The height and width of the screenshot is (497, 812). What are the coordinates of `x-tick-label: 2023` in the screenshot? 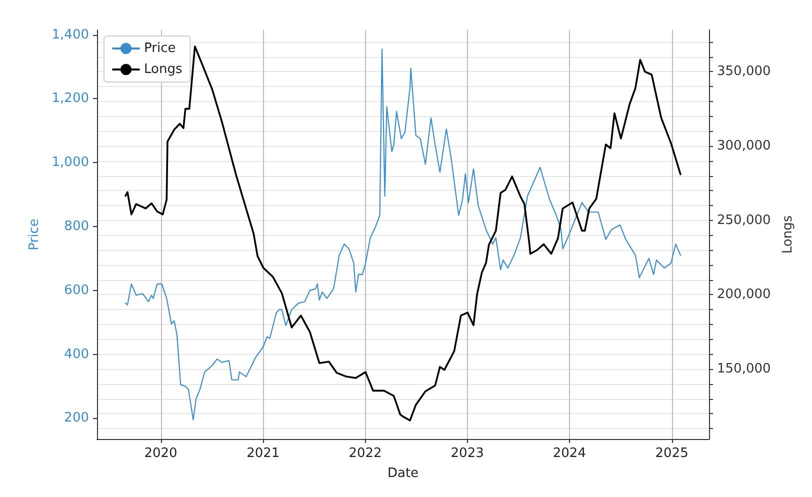 It's located at (467, 453).